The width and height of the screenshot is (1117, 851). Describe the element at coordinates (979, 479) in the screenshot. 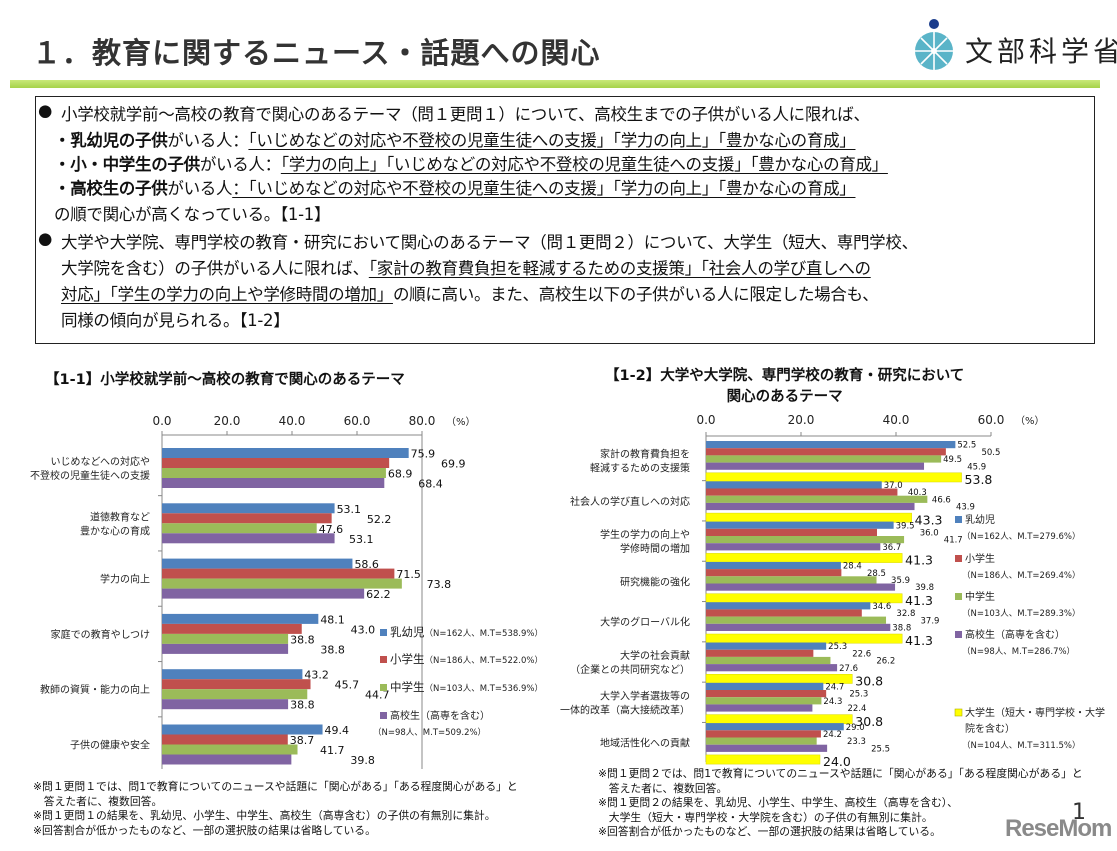

I see `data-label: 53.8` at that location.